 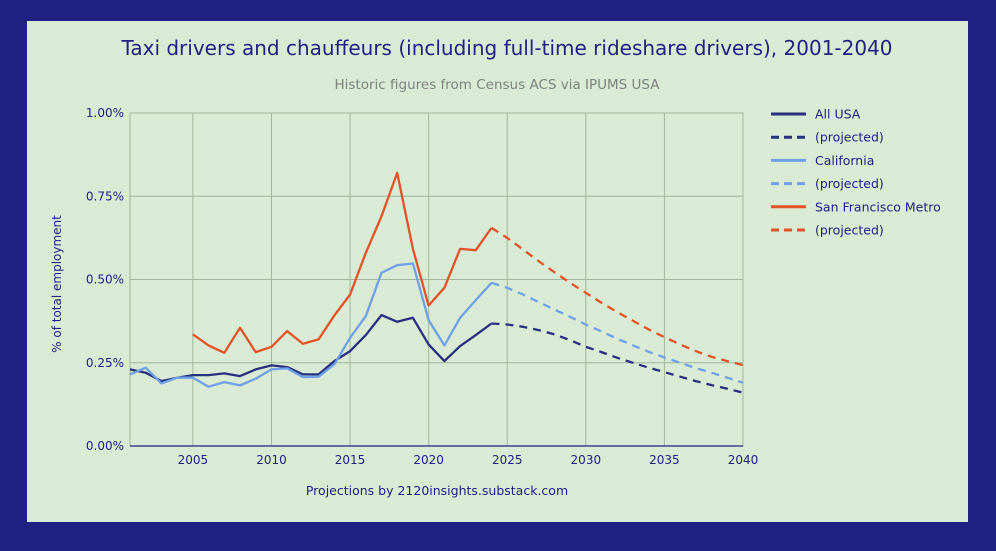 What do you see at coordinates (105, 196) in the screenshot?
I see `y-tick-label: 0.75%` at bounding box center [105, 196].